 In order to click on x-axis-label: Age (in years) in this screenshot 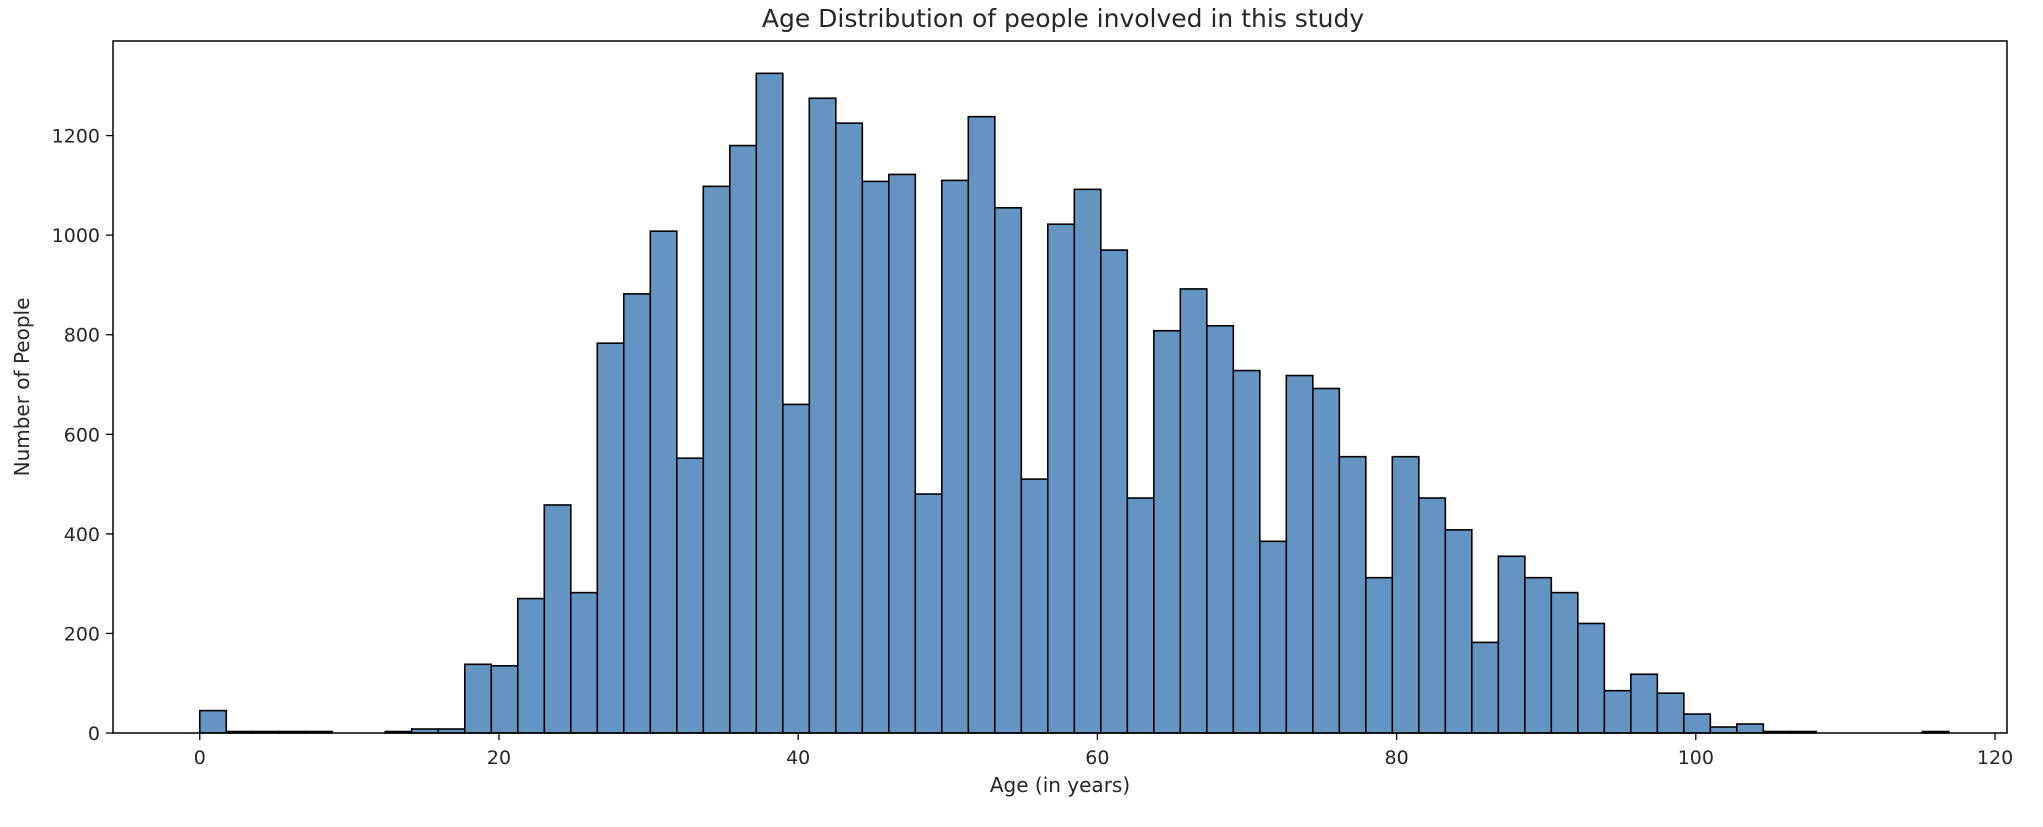, I will do `click(1060, 785)`.